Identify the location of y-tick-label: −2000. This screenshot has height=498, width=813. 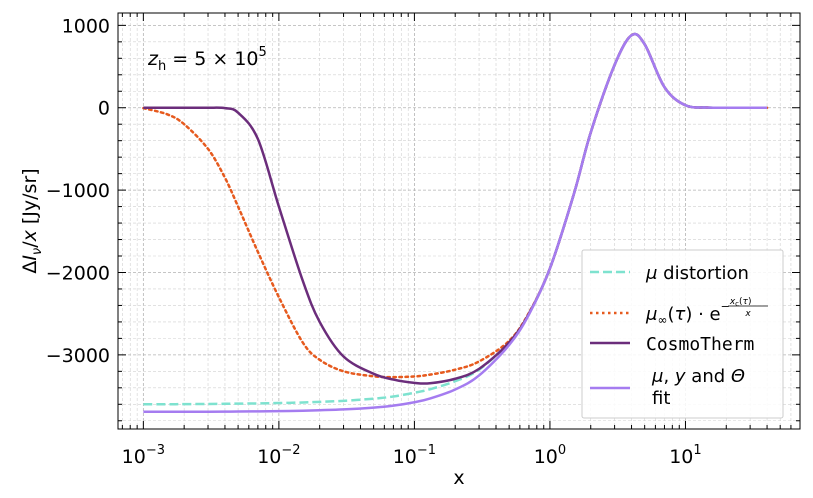
(78, 273).